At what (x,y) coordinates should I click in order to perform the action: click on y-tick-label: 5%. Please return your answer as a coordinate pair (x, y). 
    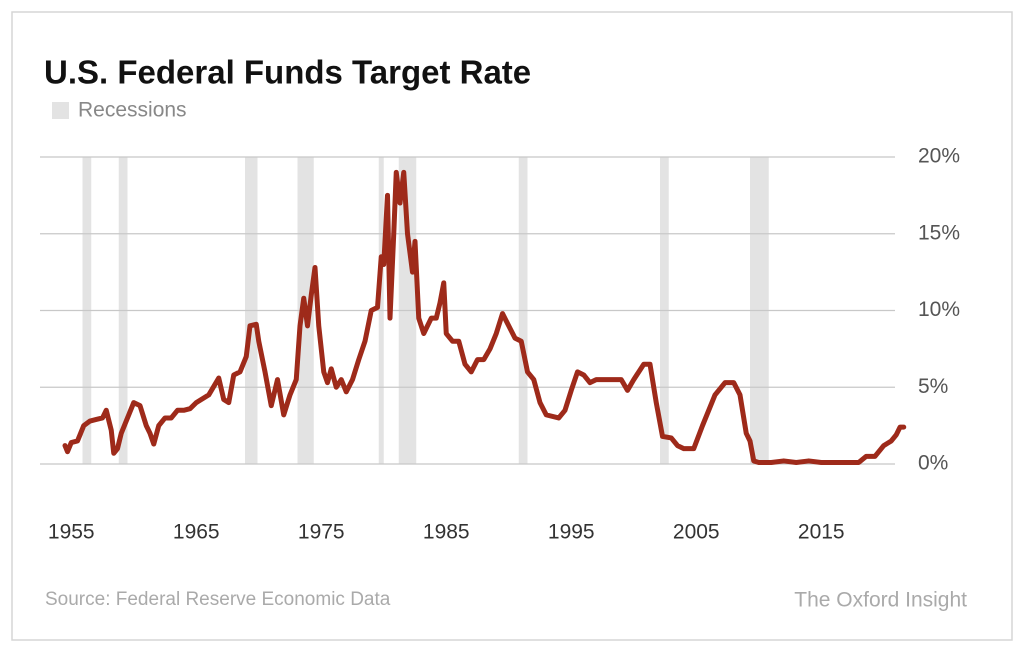
    Looking at the image, I should click on (933, 386).